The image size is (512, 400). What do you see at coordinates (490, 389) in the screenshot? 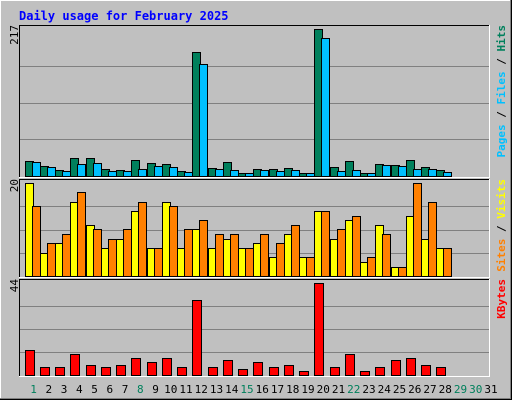
I see `day-label-31: 31` at bounding box center [490, 389].